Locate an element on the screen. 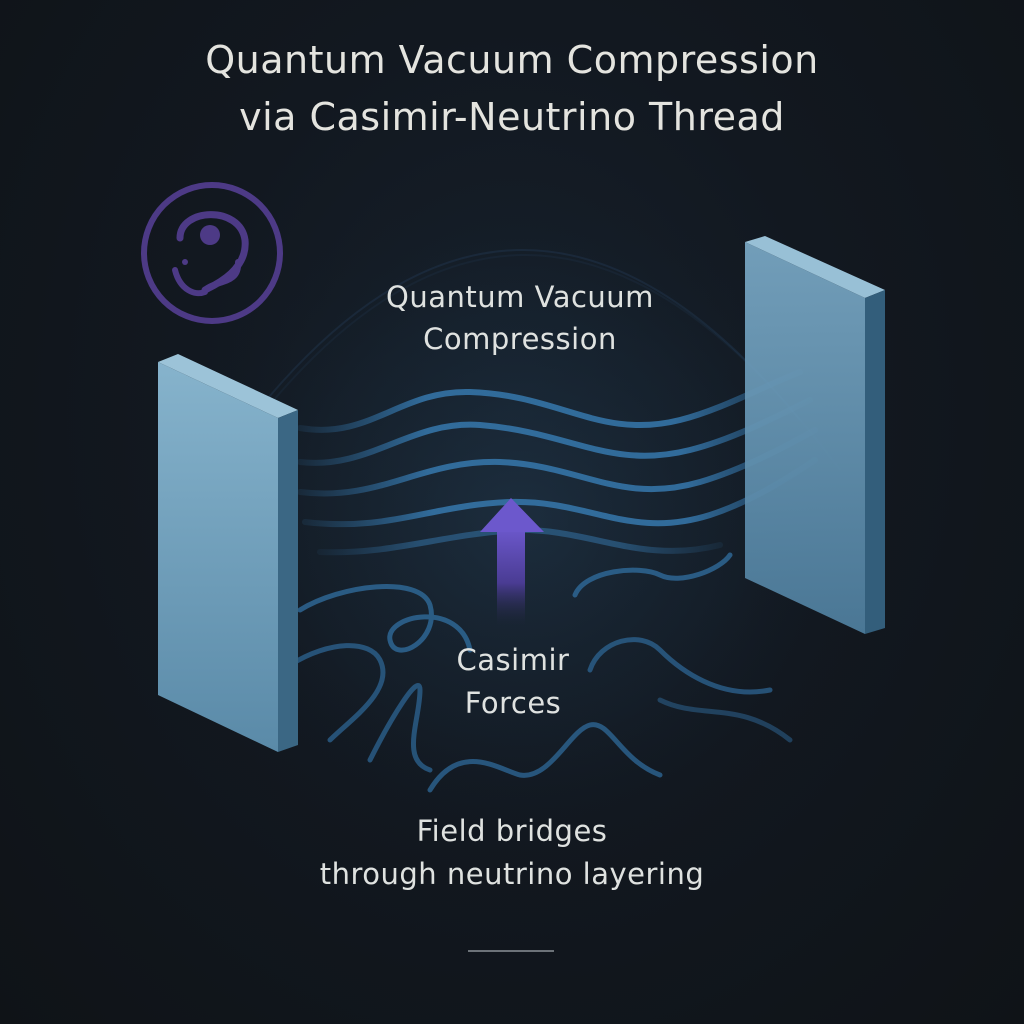 The width and height of the screenshot is (1024, 1024). field-bridges-label-line-1: Field bridges is located at coordinates (512, 831).